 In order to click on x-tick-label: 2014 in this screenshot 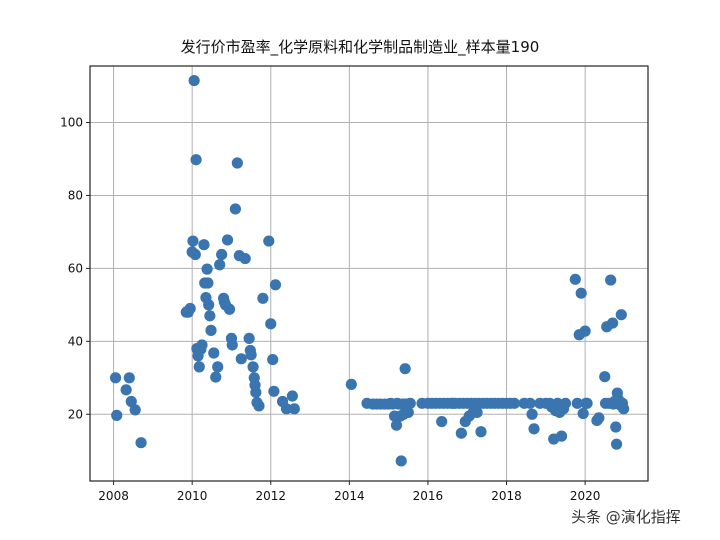, I will do `click(349, 496)`.